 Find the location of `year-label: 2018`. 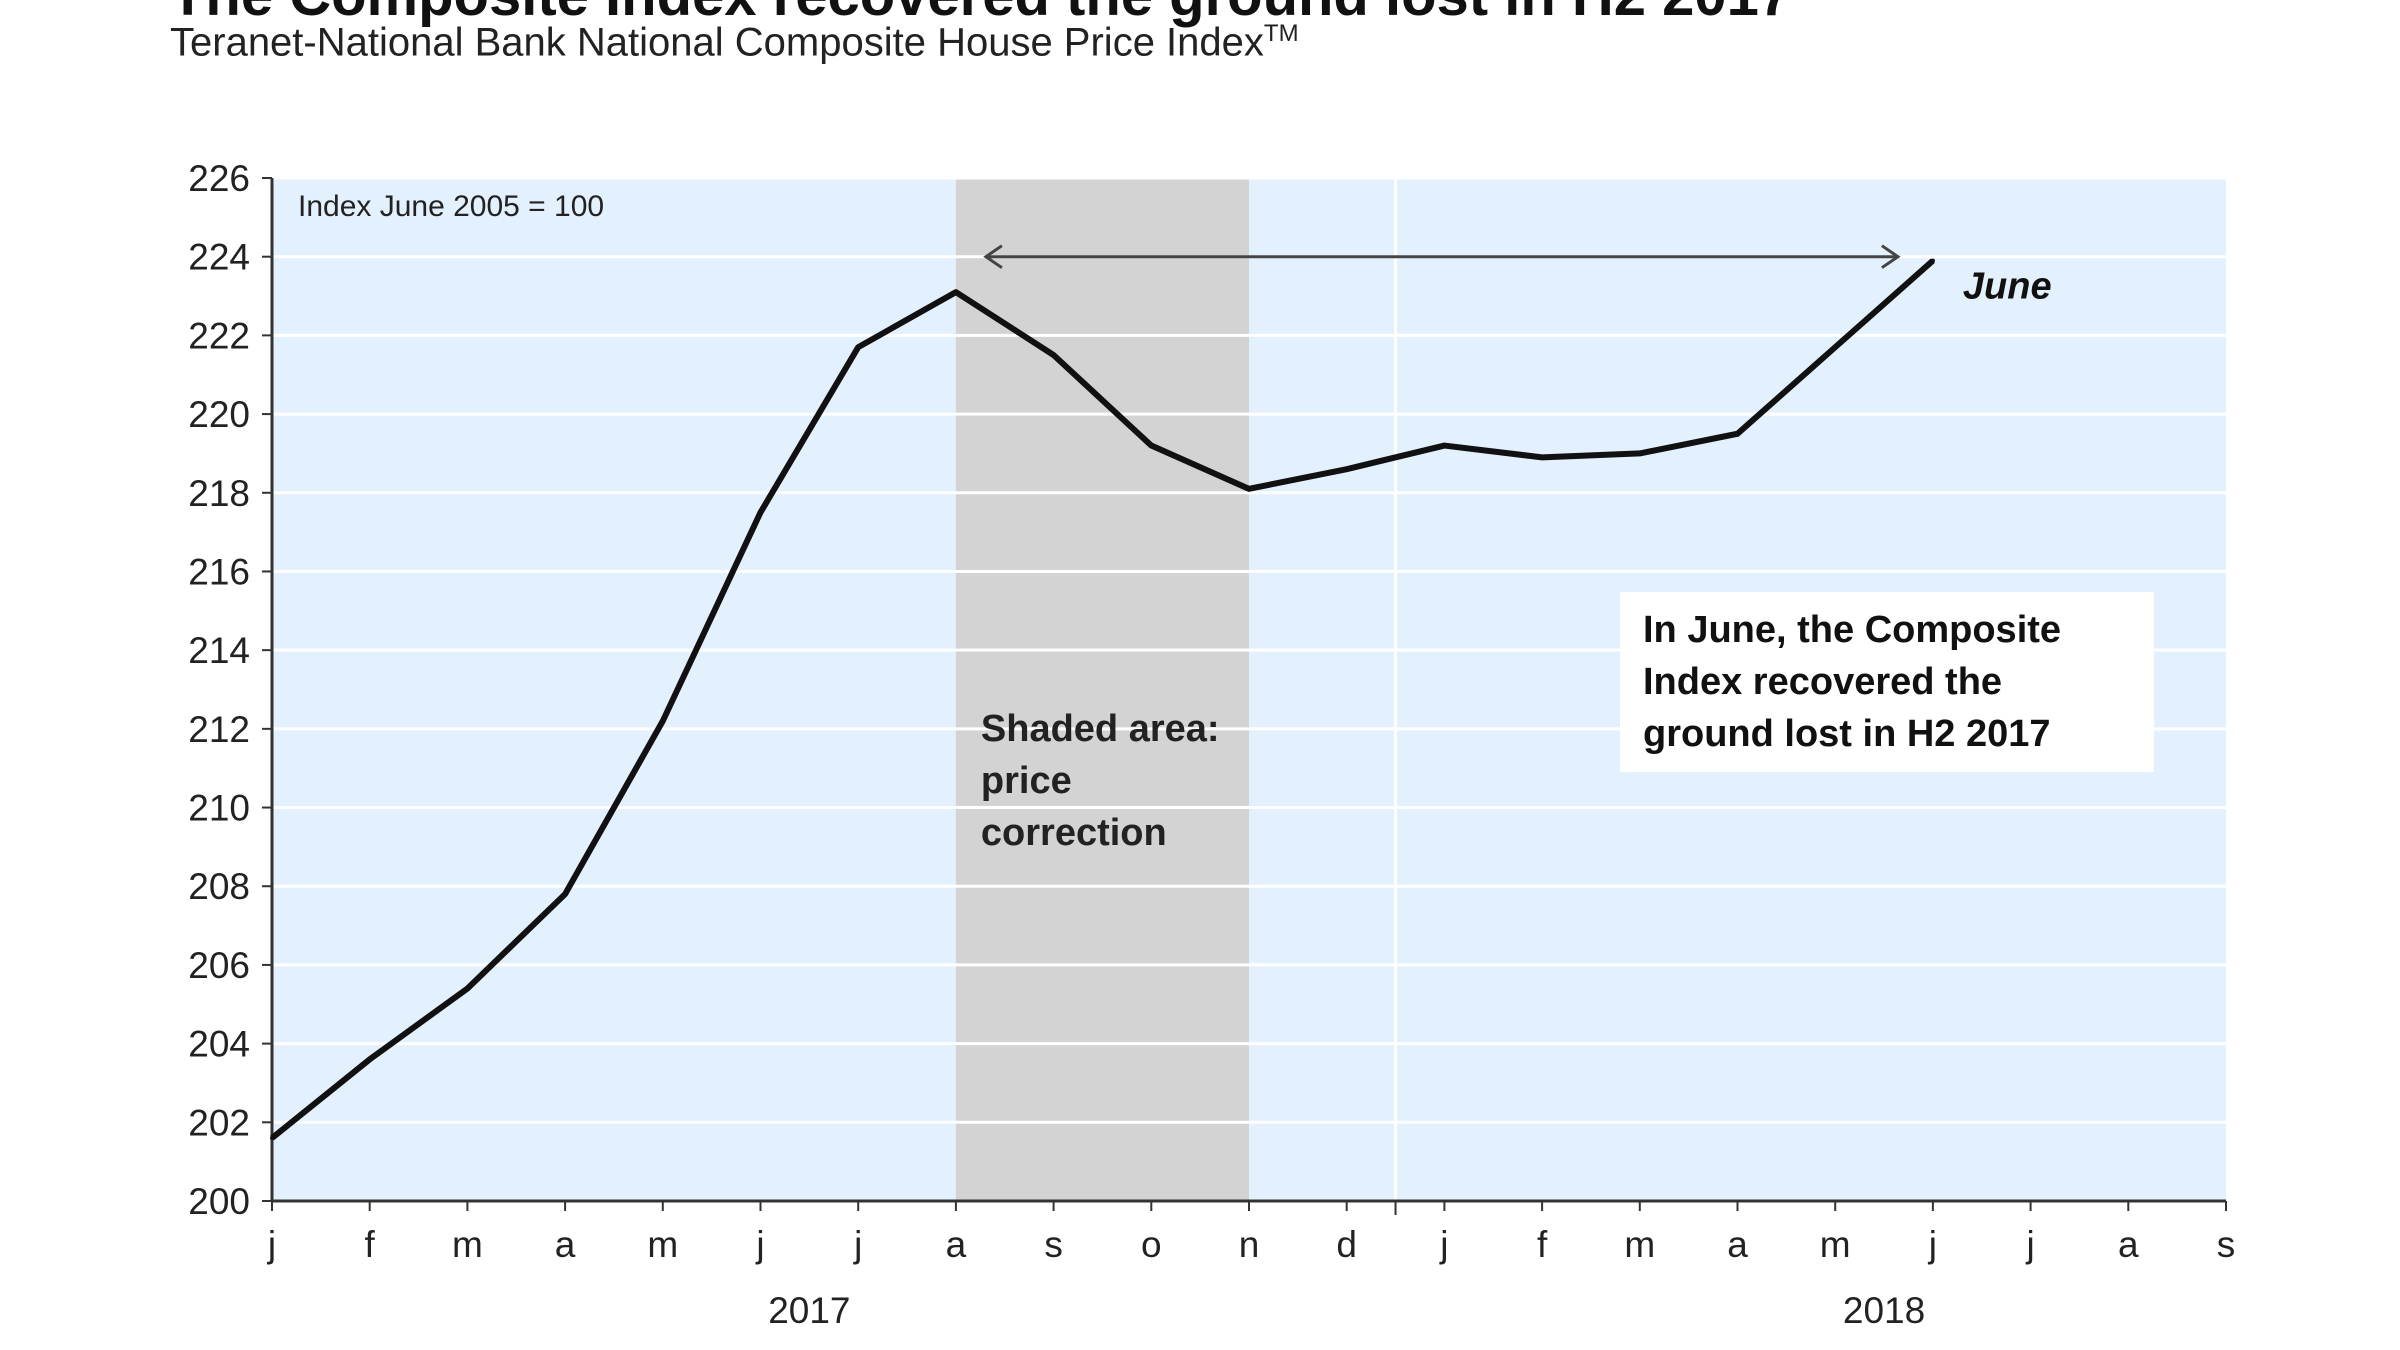

year-label: 2018 is located at coordinates (1884, 1310).